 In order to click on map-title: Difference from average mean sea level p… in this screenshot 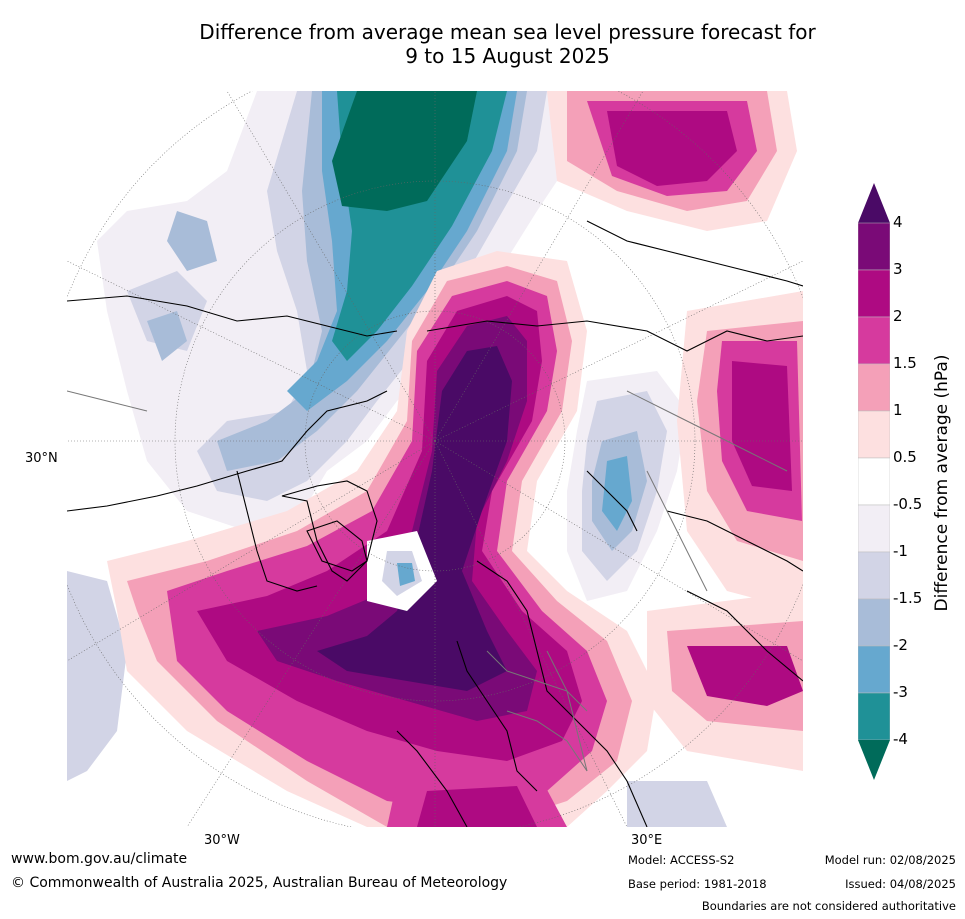, I will do `click(482, 44)`.